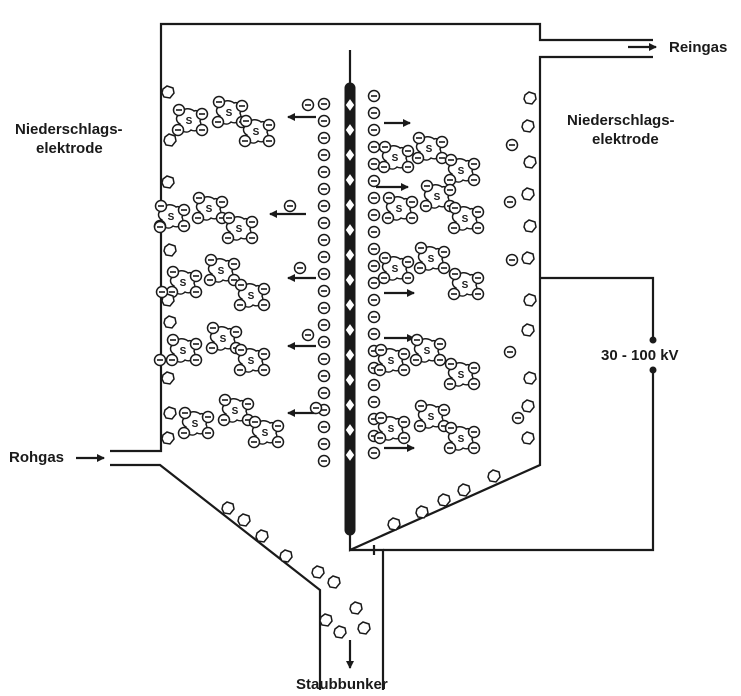  I want to click on left-electrode-label-line2: elektrode, so click(69, 148).